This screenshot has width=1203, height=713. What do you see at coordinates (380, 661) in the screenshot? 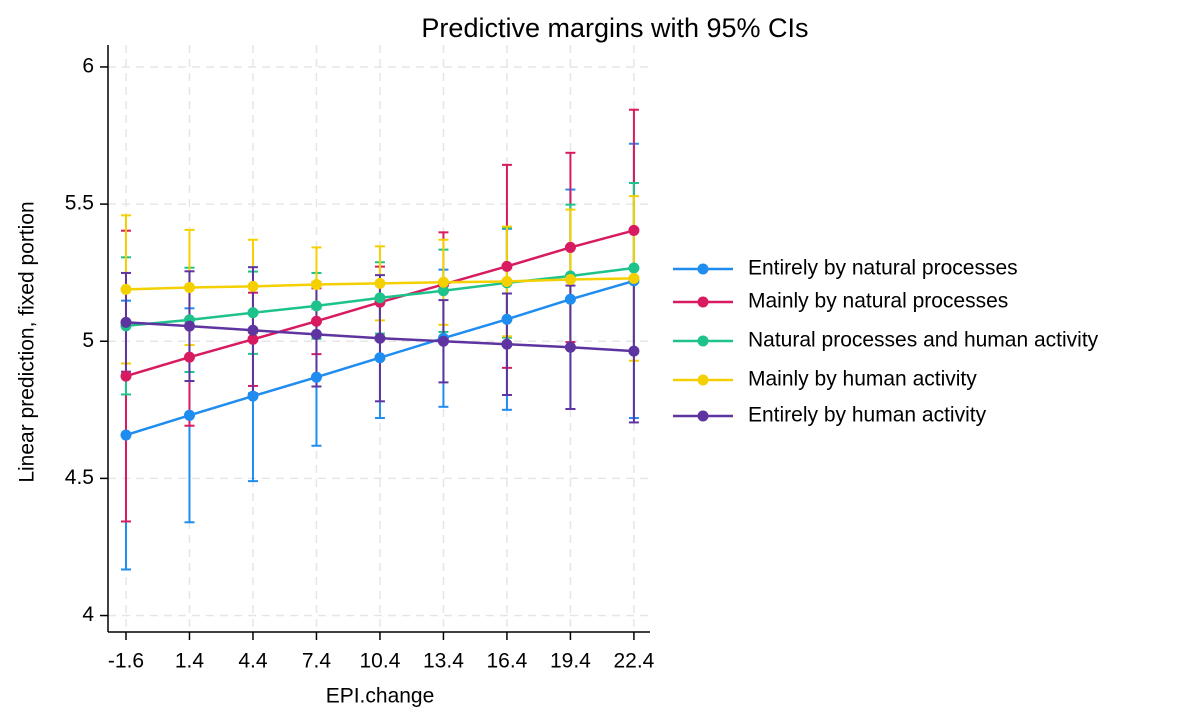
I see `x-tick-label: 10.4` at bounding box center [380, 661].